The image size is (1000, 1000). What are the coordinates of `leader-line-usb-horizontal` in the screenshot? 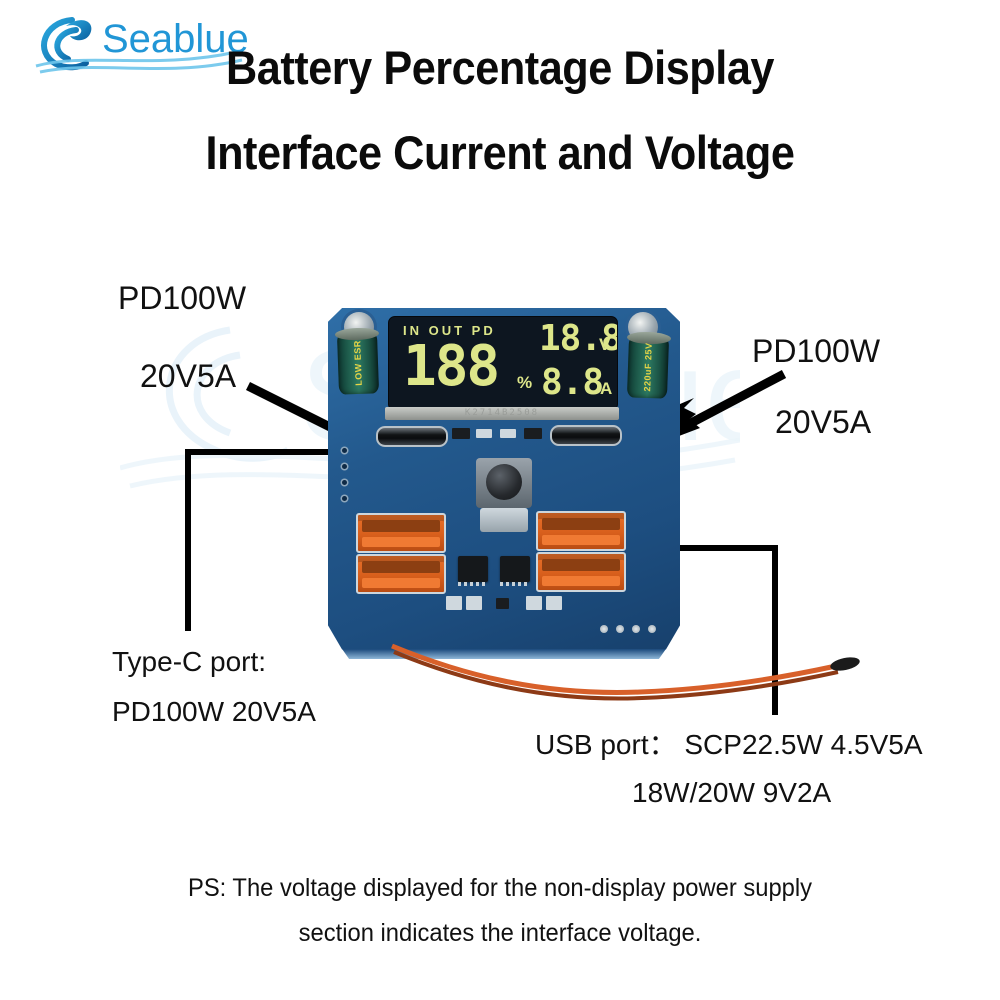 It's located at (719, 548).